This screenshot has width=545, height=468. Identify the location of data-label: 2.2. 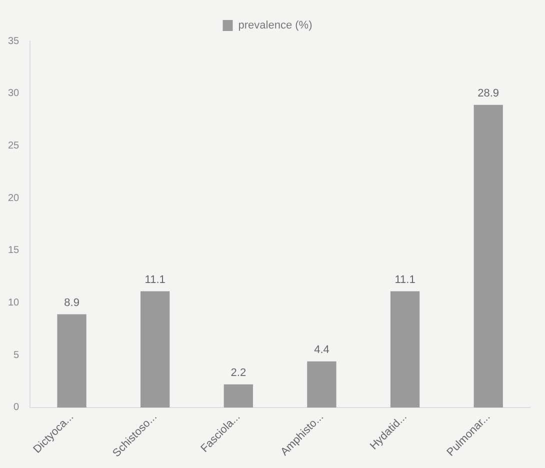
(238, 372).